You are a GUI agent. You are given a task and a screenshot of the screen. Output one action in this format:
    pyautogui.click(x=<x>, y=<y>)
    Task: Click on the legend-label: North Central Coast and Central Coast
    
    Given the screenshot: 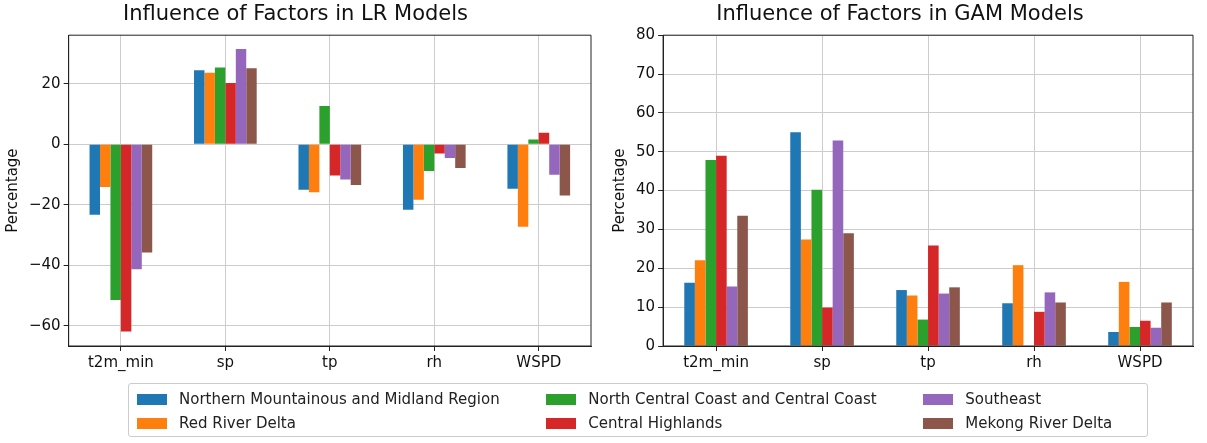 What is the action you would take?
    pyautogui.click(x=732, y=399)
    